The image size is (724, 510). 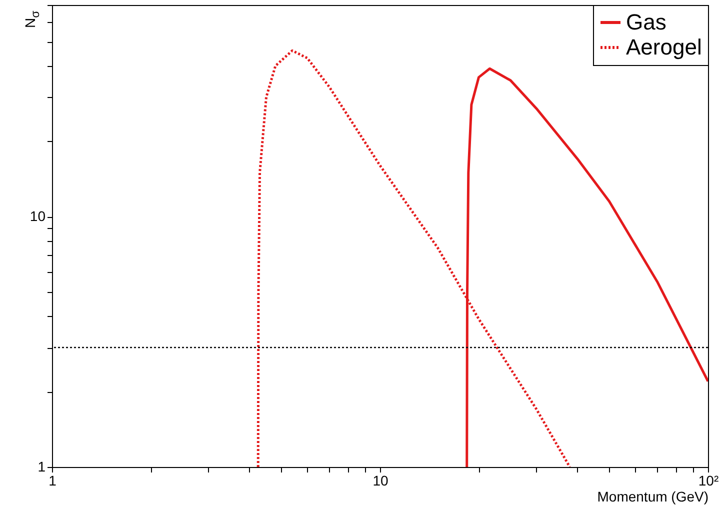 I want to click on x-tick-label: 10, so click(x=380, y=480).